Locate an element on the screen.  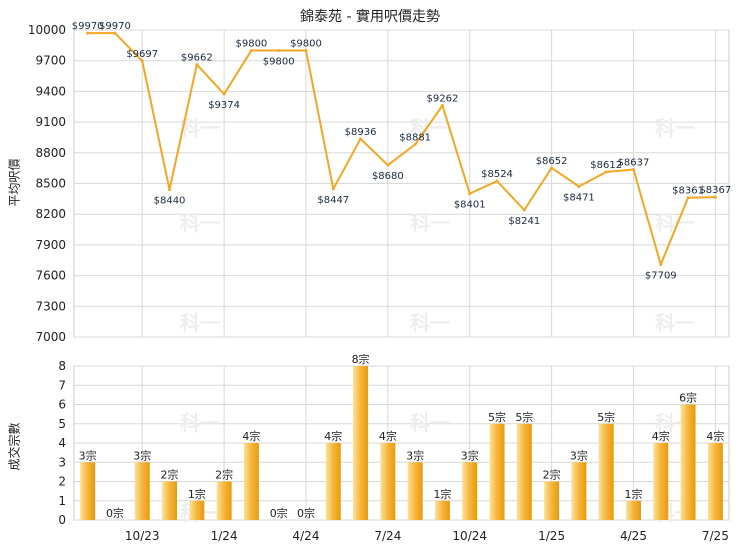
bar-data-label: 2宗 is located at coordinates (552, 475).